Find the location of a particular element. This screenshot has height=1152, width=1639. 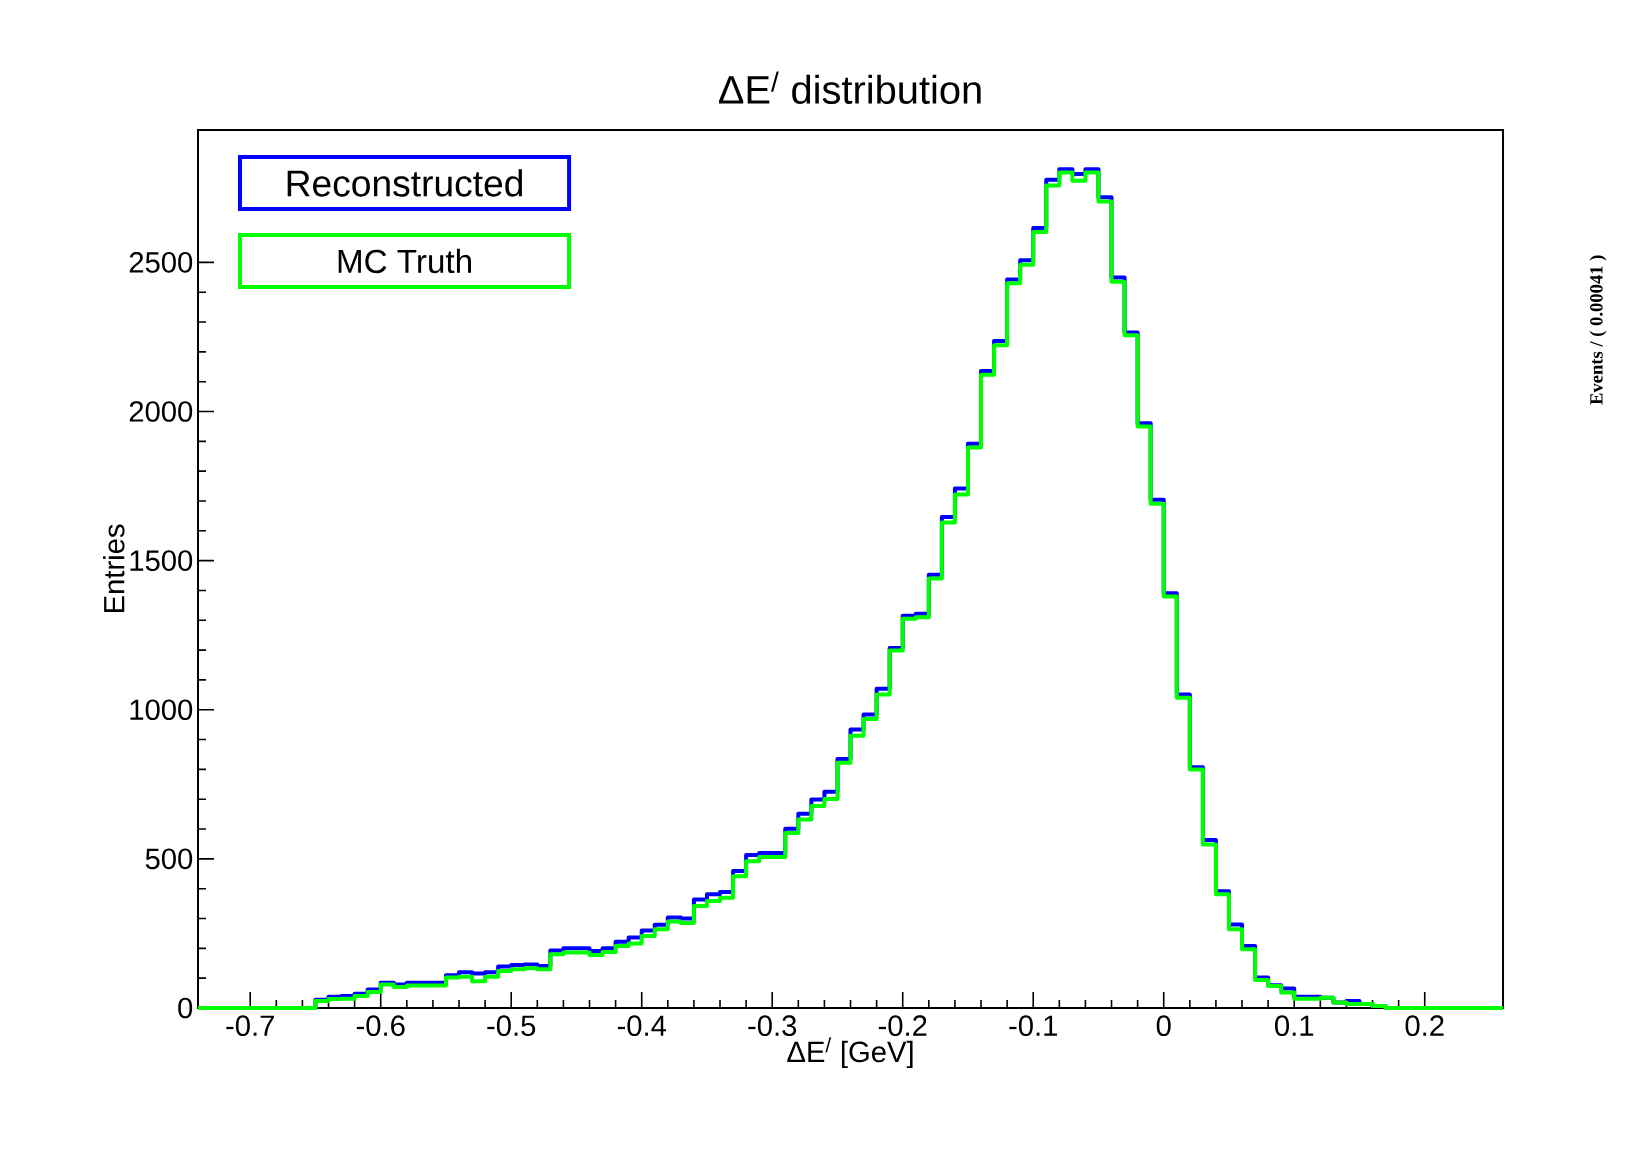

y-tick-label: 1000 is located at coordinates (161, 710).